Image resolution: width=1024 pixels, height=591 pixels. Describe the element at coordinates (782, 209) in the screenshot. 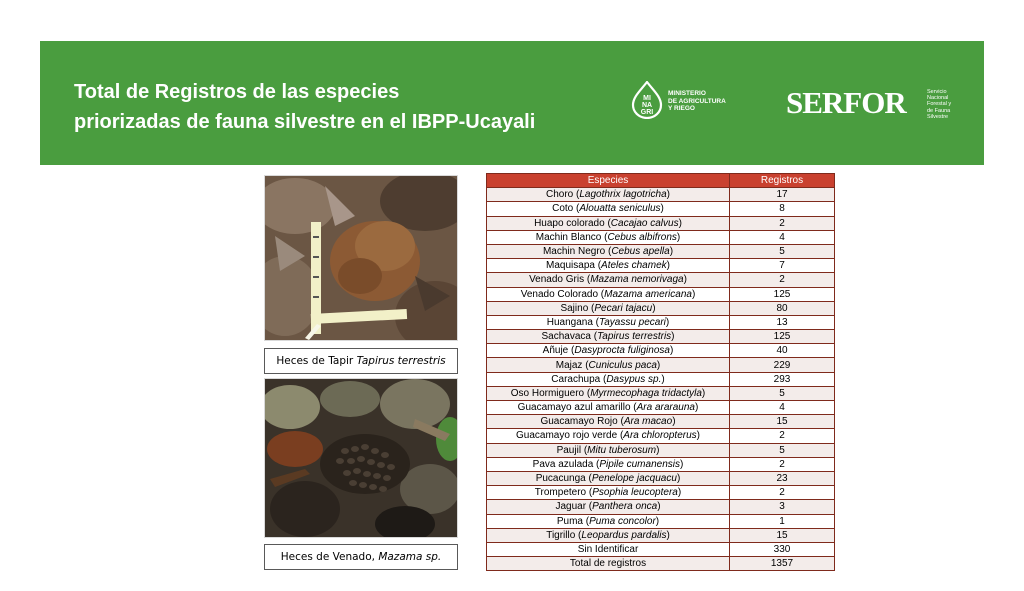

I see `records-cell: 8` at that location.